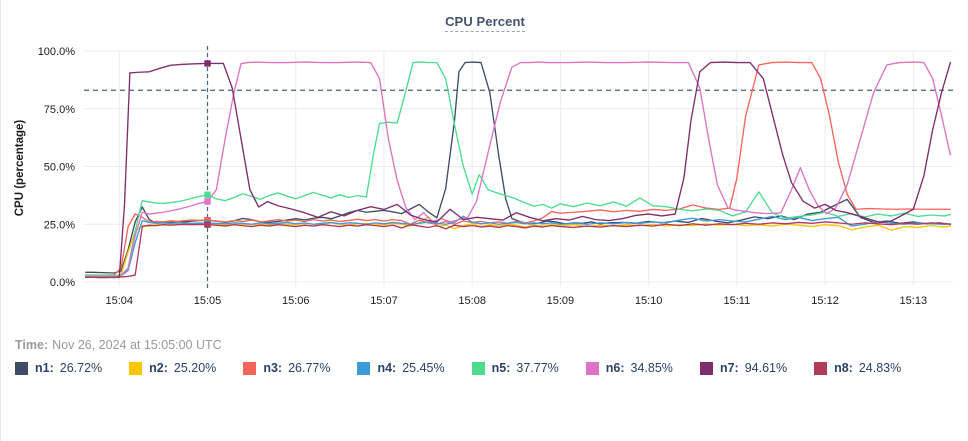  What do you see at coordinates (172, 368) in the screenshot?
I see `legend-item: n2: 25.20%` at bounding box center [172, 368].